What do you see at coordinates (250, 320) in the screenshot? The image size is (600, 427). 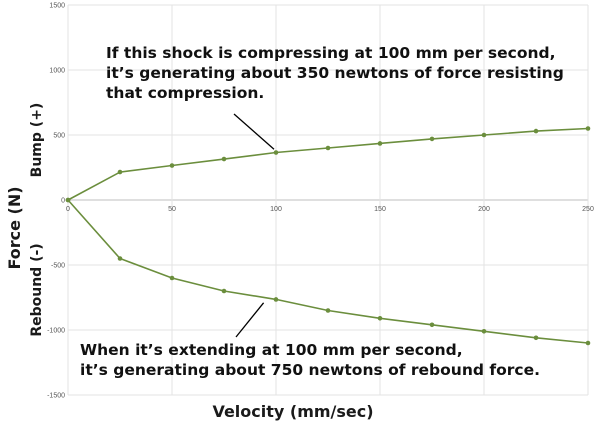 I see `rebound-leader-line` at bounding box center [250, 320].